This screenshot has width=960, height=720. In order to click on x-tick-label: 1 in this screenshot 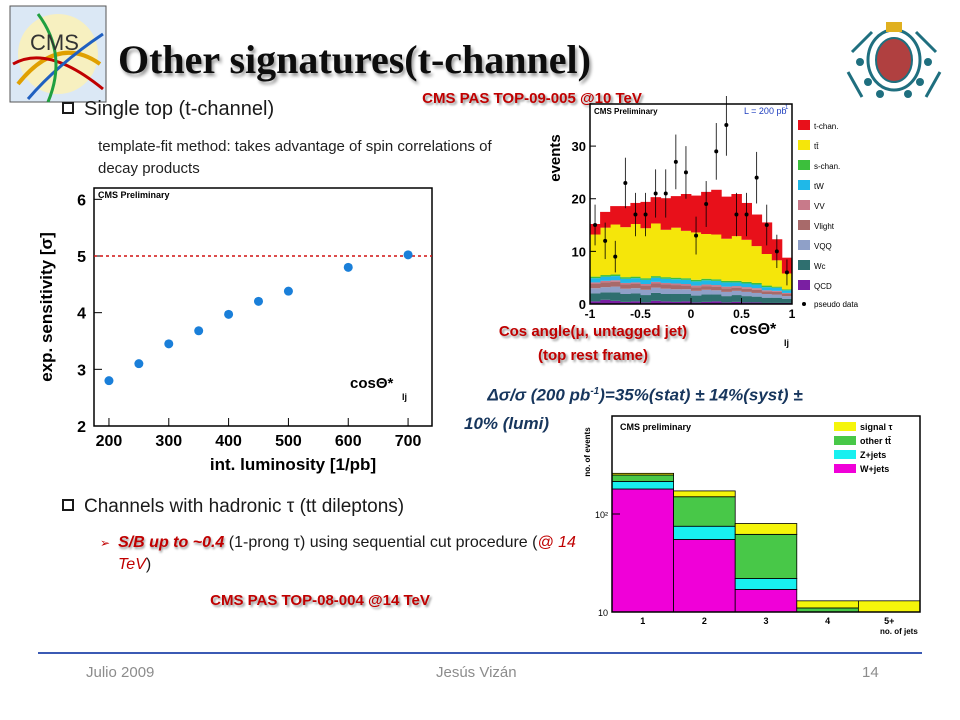, I will do `click(642, 621)`.